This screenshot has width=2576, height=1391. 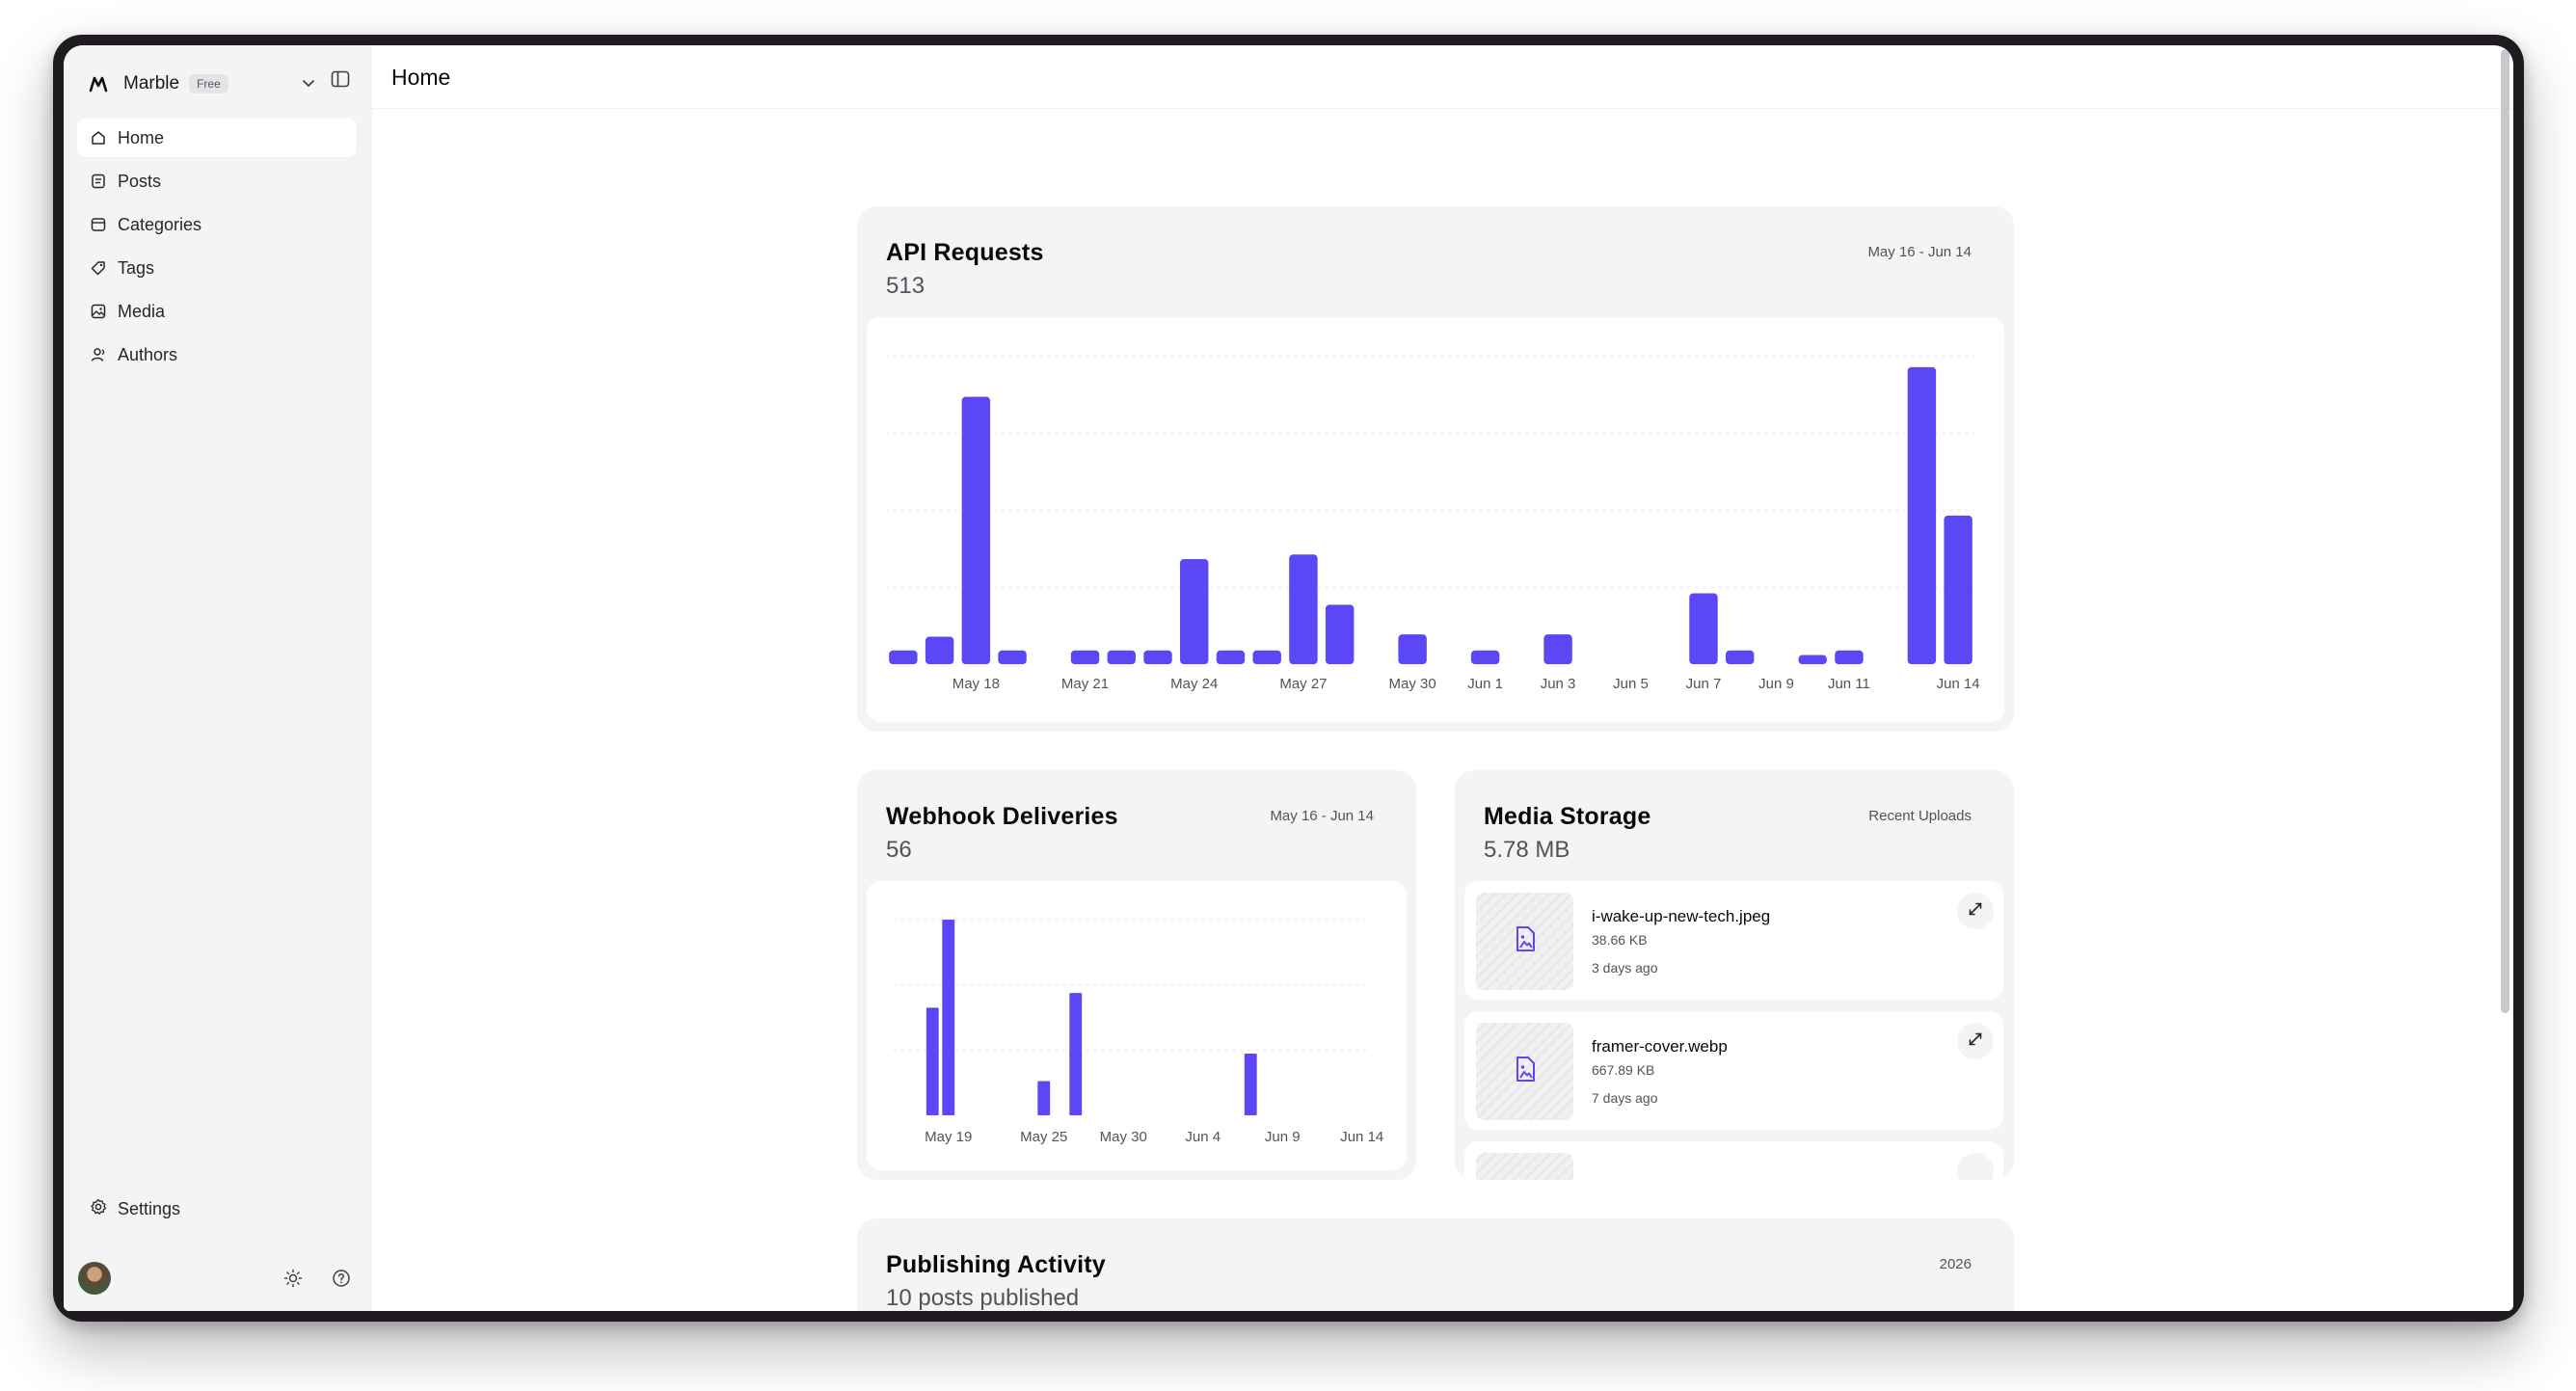 What do you see at coordinates (1920, 816) in the screenshot?
I see `recent-uploads-link: Recent Uploads` at bounding box center [1920, 816].